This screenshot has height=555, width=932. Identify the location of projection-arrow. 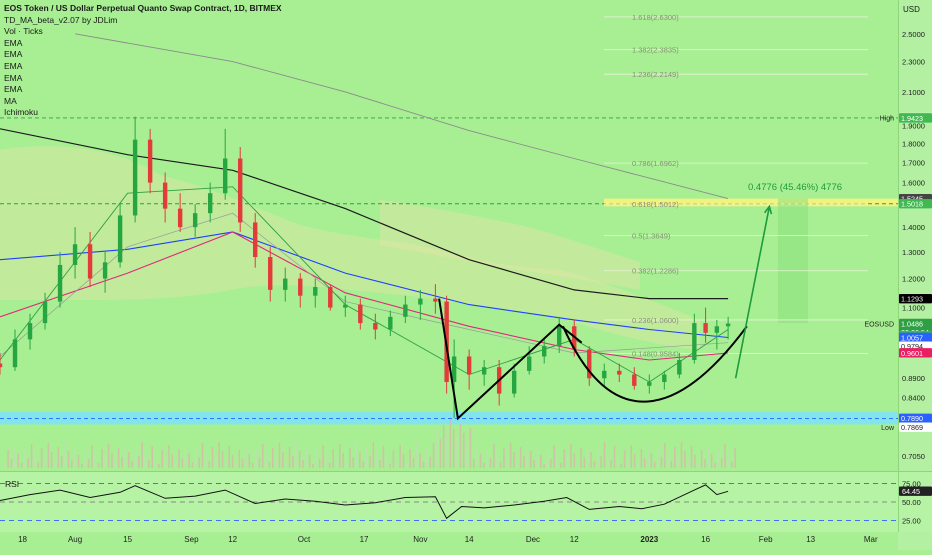
(752, 292).